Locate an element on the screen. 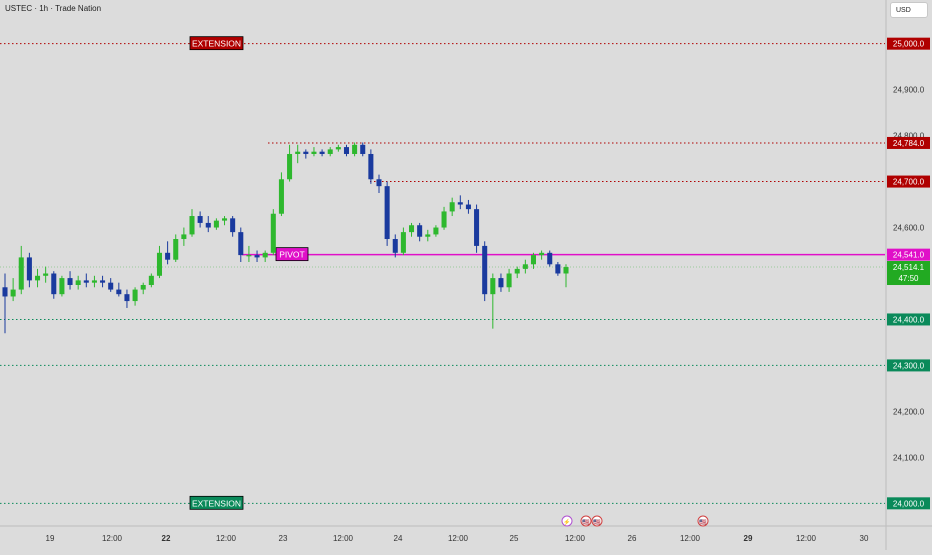  price-tag-24000: 24,000.0 is located at coordinates (908, 503).